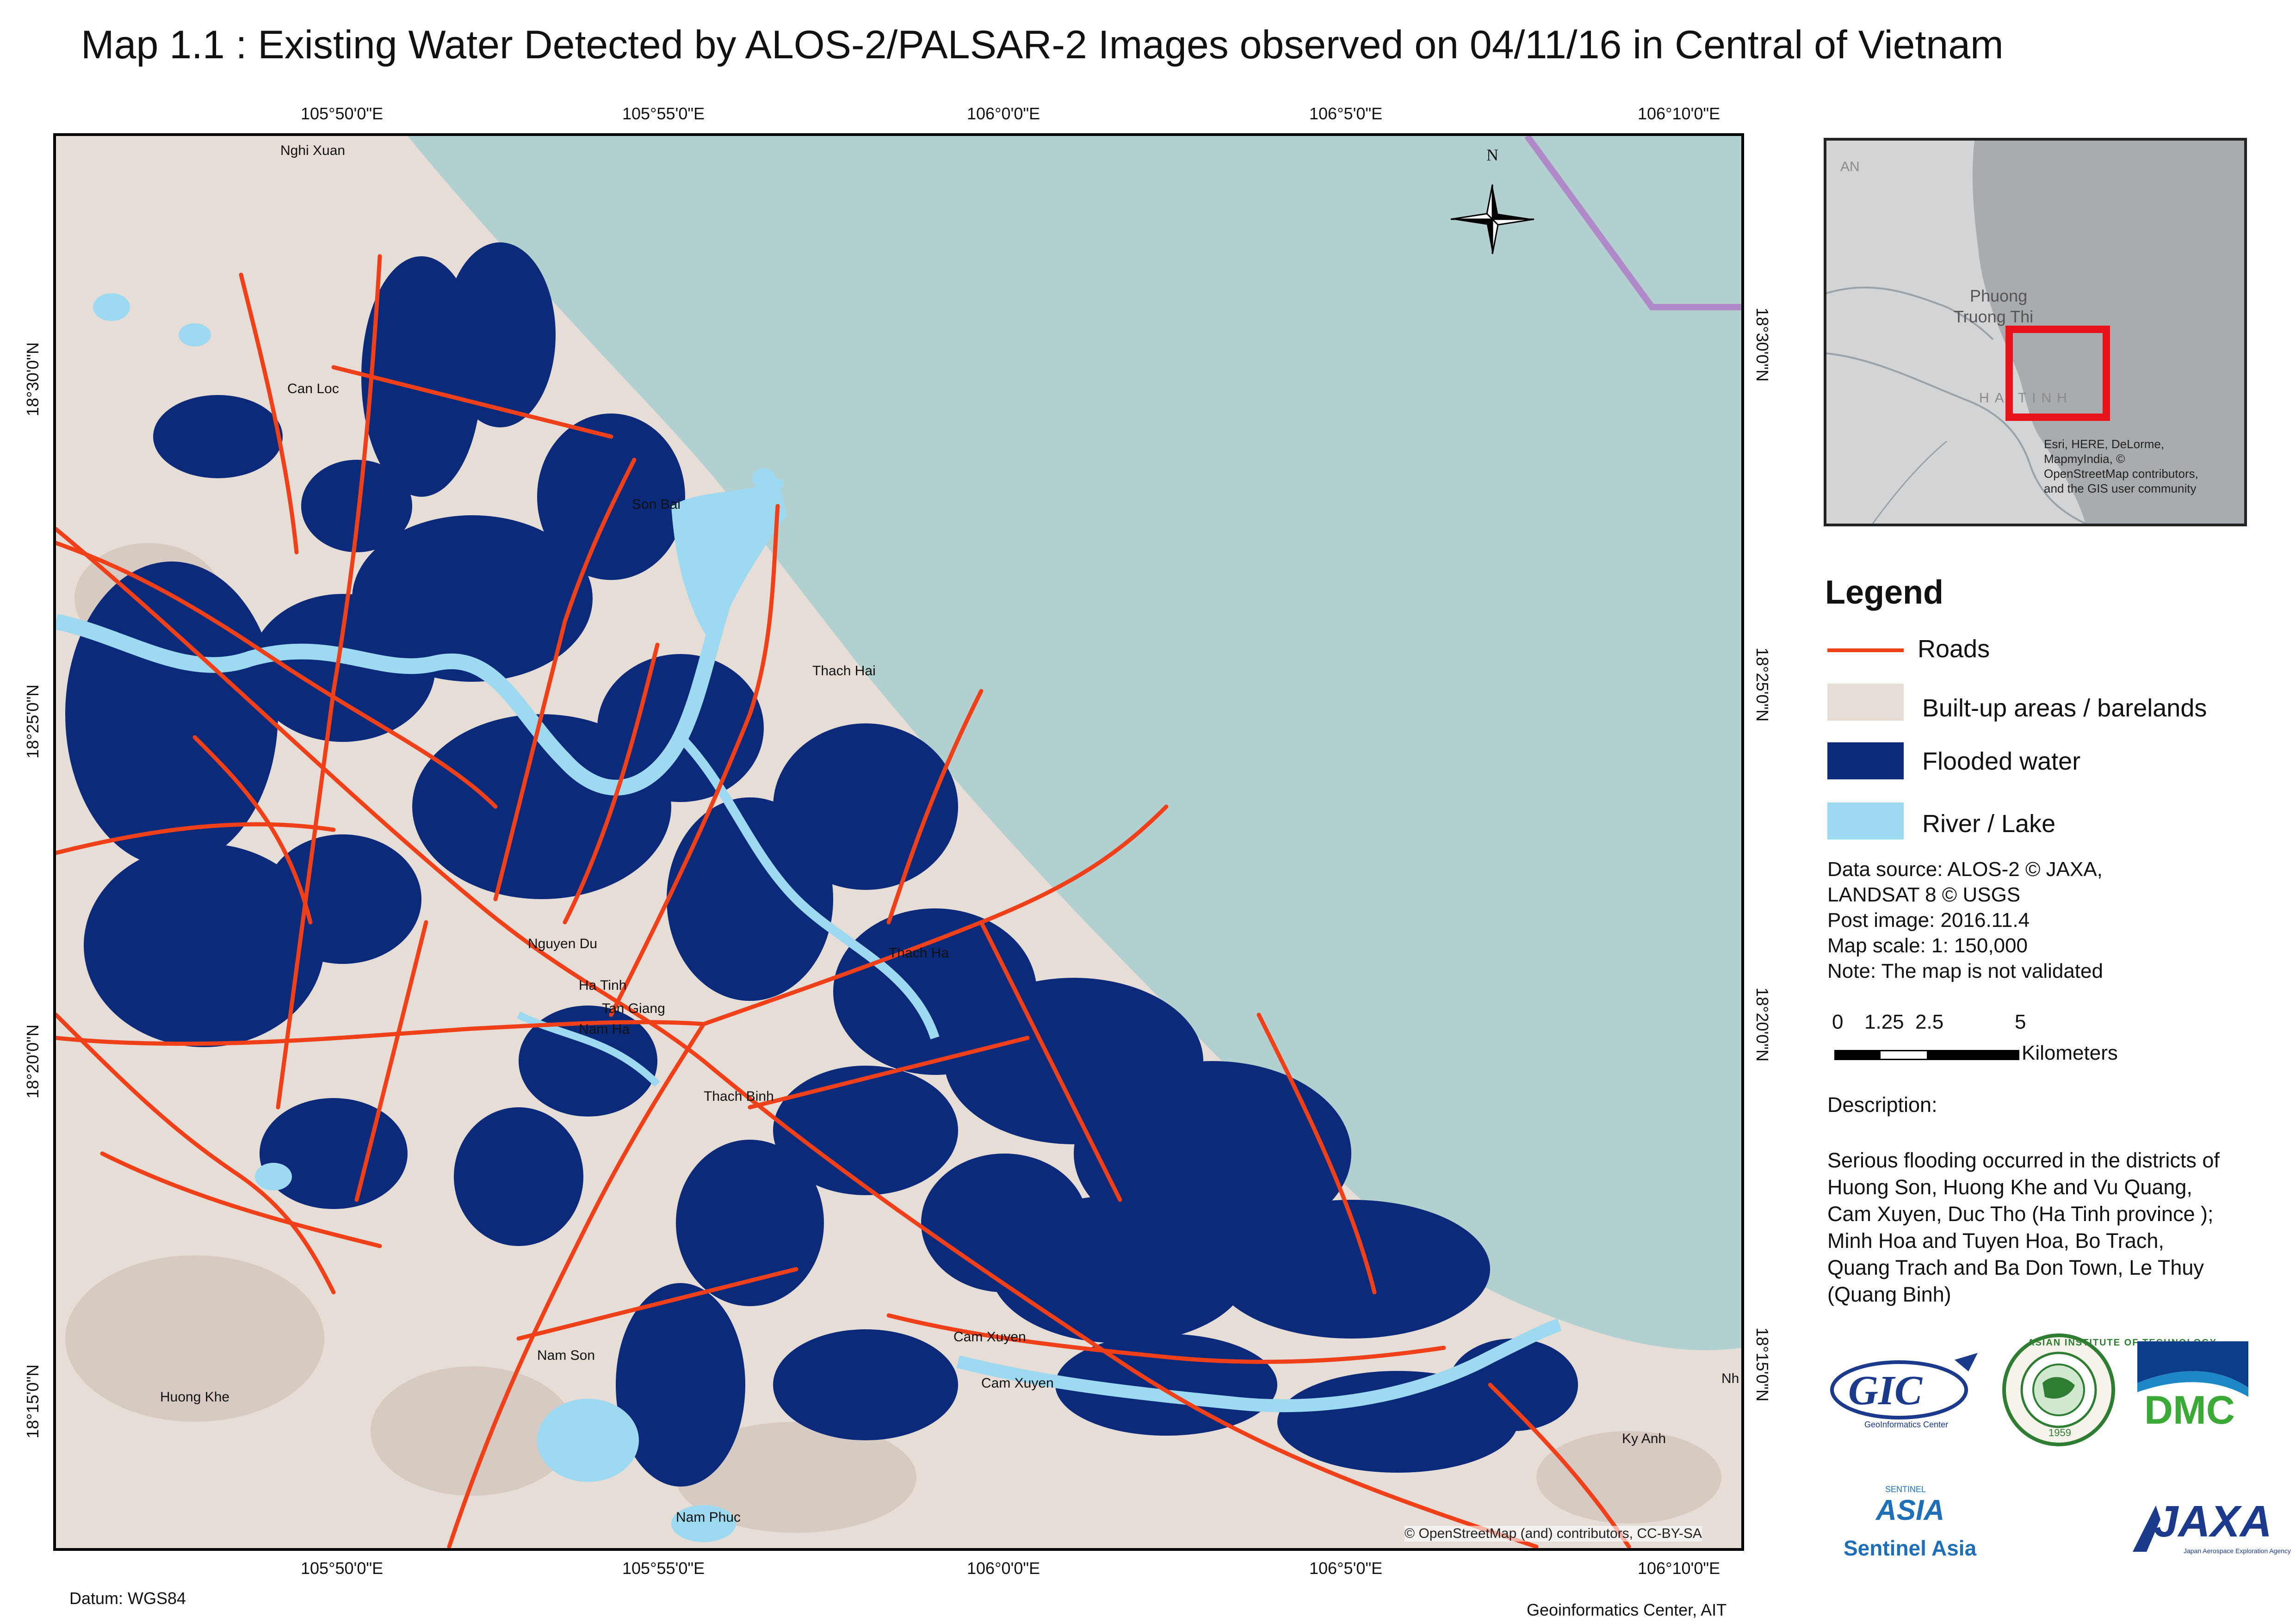 This screenshot has height=1623, width=2296. Describe the element at coordinates (1954, 649) in the screenshot. I see `legend-label-roads: Roads` at that location.